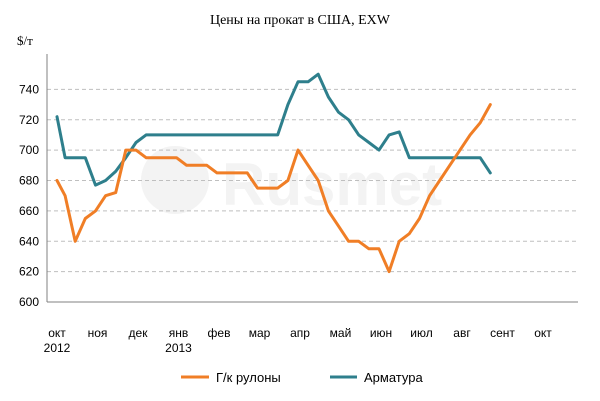 Image resolution: width=600 pixels, height=401 pixels. Describe the element at coordinates (219, 333) in the screenshot. I see `x-tick-label: фев` at that location.